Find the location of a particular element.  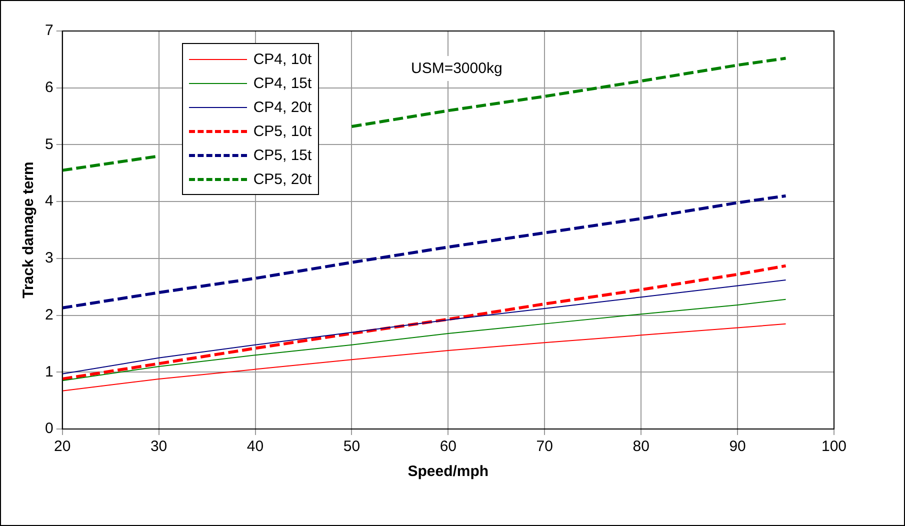

y-tick-label: 1 is located at coordinates (49, 371).